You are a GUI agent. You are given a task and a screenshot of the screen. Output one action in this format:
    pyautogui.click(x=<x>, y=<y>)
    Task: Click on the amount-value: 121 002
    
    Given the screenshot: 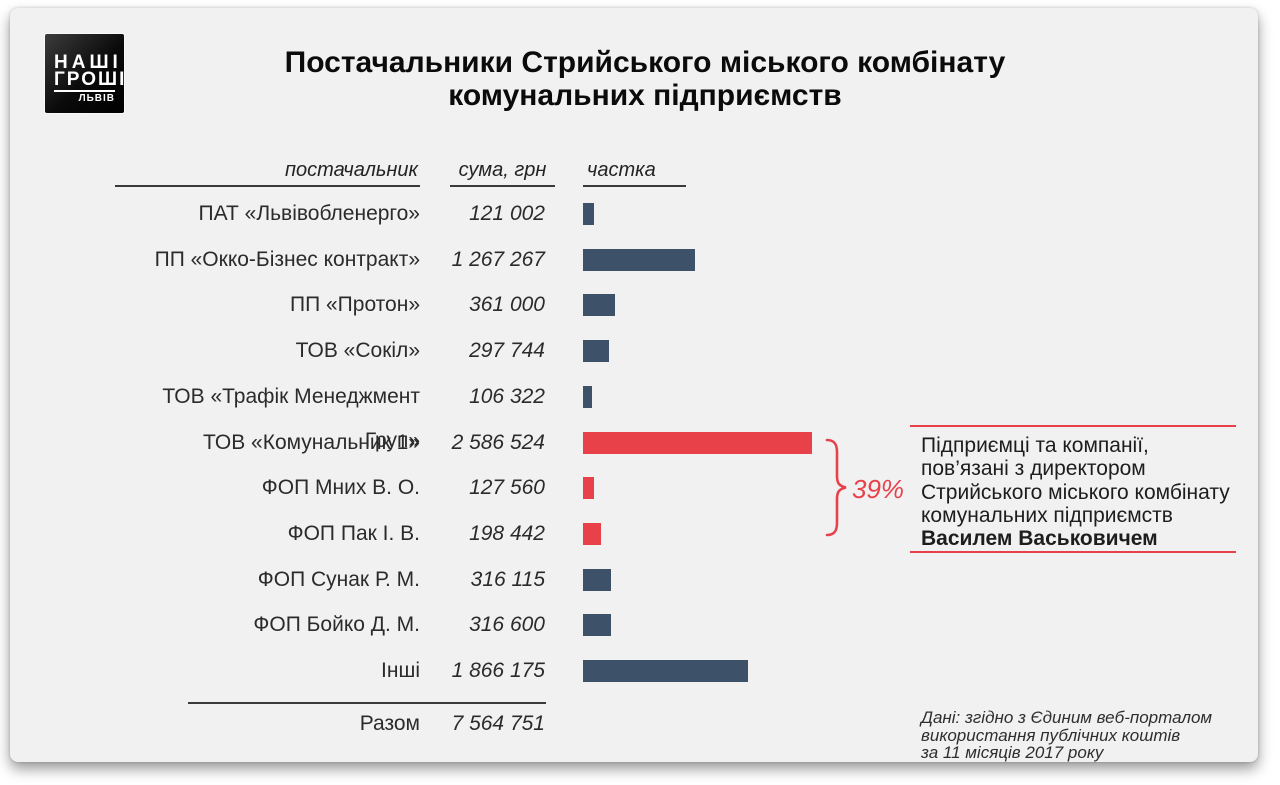 What is the action you would take?
    pyautogui.click(x=507, y=213)
    